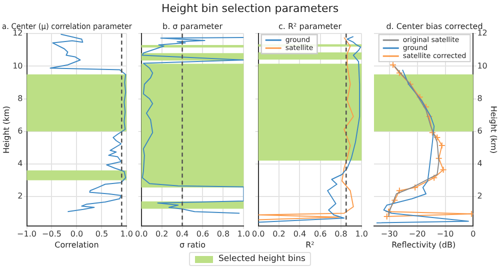 Image resolution: width=500 pixels, height=270 pixels. I want to click on x-tick-label: −0.5, so click(52, 234).